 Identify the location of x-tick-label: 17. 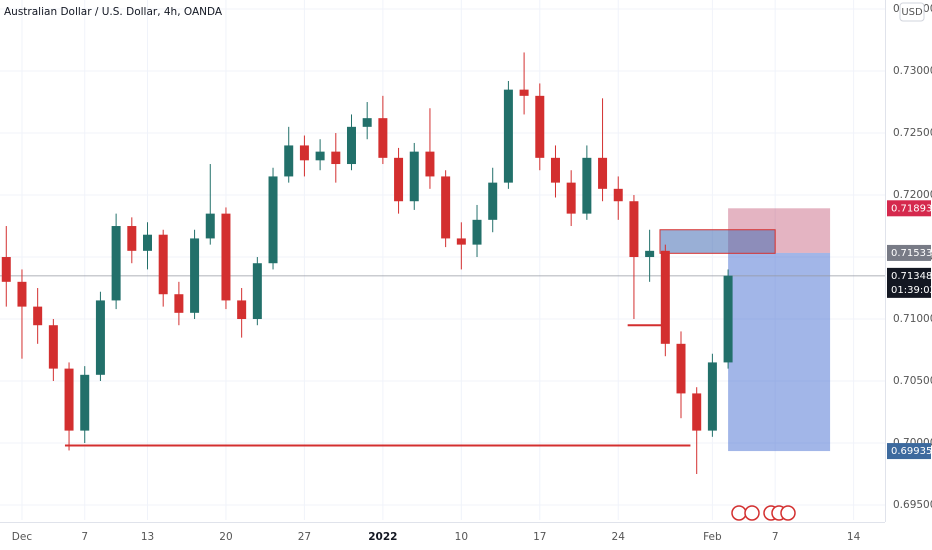
(539, 537).